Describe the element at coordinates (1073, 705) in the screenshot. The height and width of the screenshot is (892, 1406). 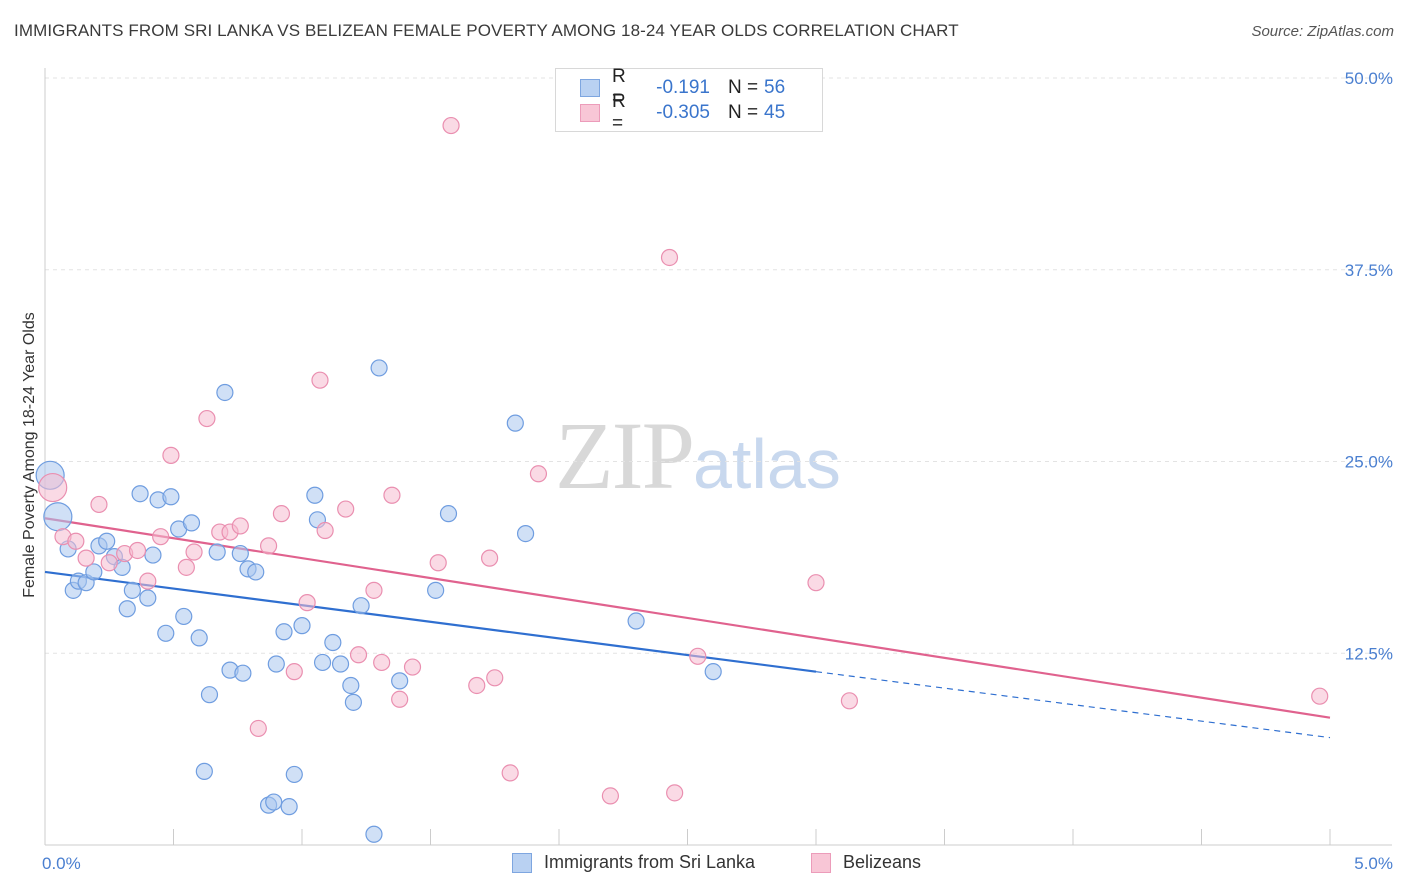
I see `trend-line-sri-lanka-extension` at that location.